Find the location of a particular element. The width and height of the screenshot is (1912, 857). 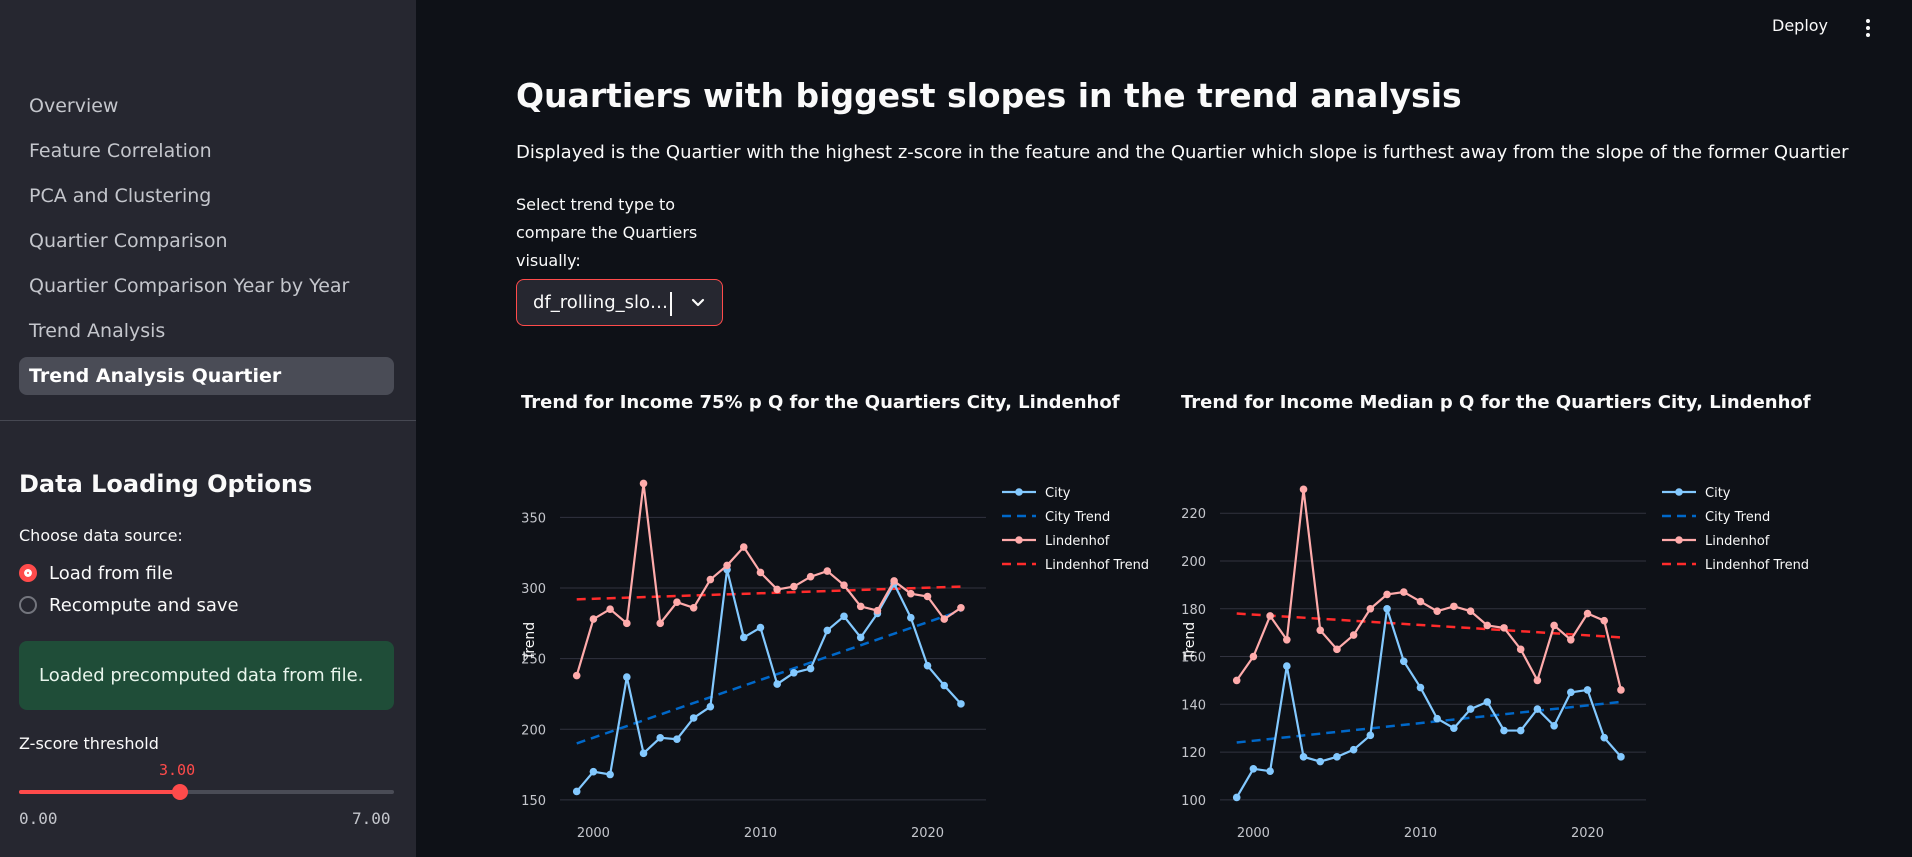

legend-label-city-trend: City Trend is located at coordinates (1737, 517).